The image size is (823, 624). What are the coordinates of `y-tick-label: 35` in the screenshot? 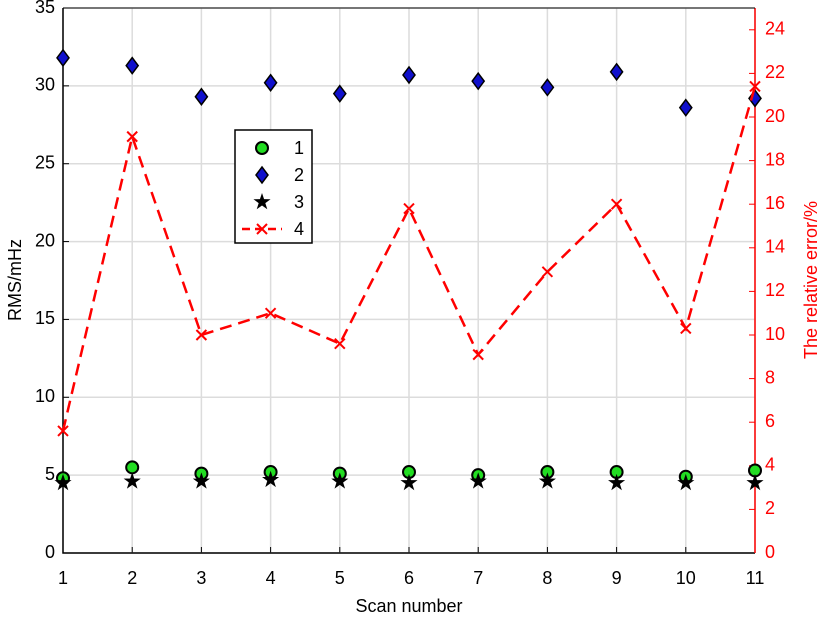 It's located at (45, 8).